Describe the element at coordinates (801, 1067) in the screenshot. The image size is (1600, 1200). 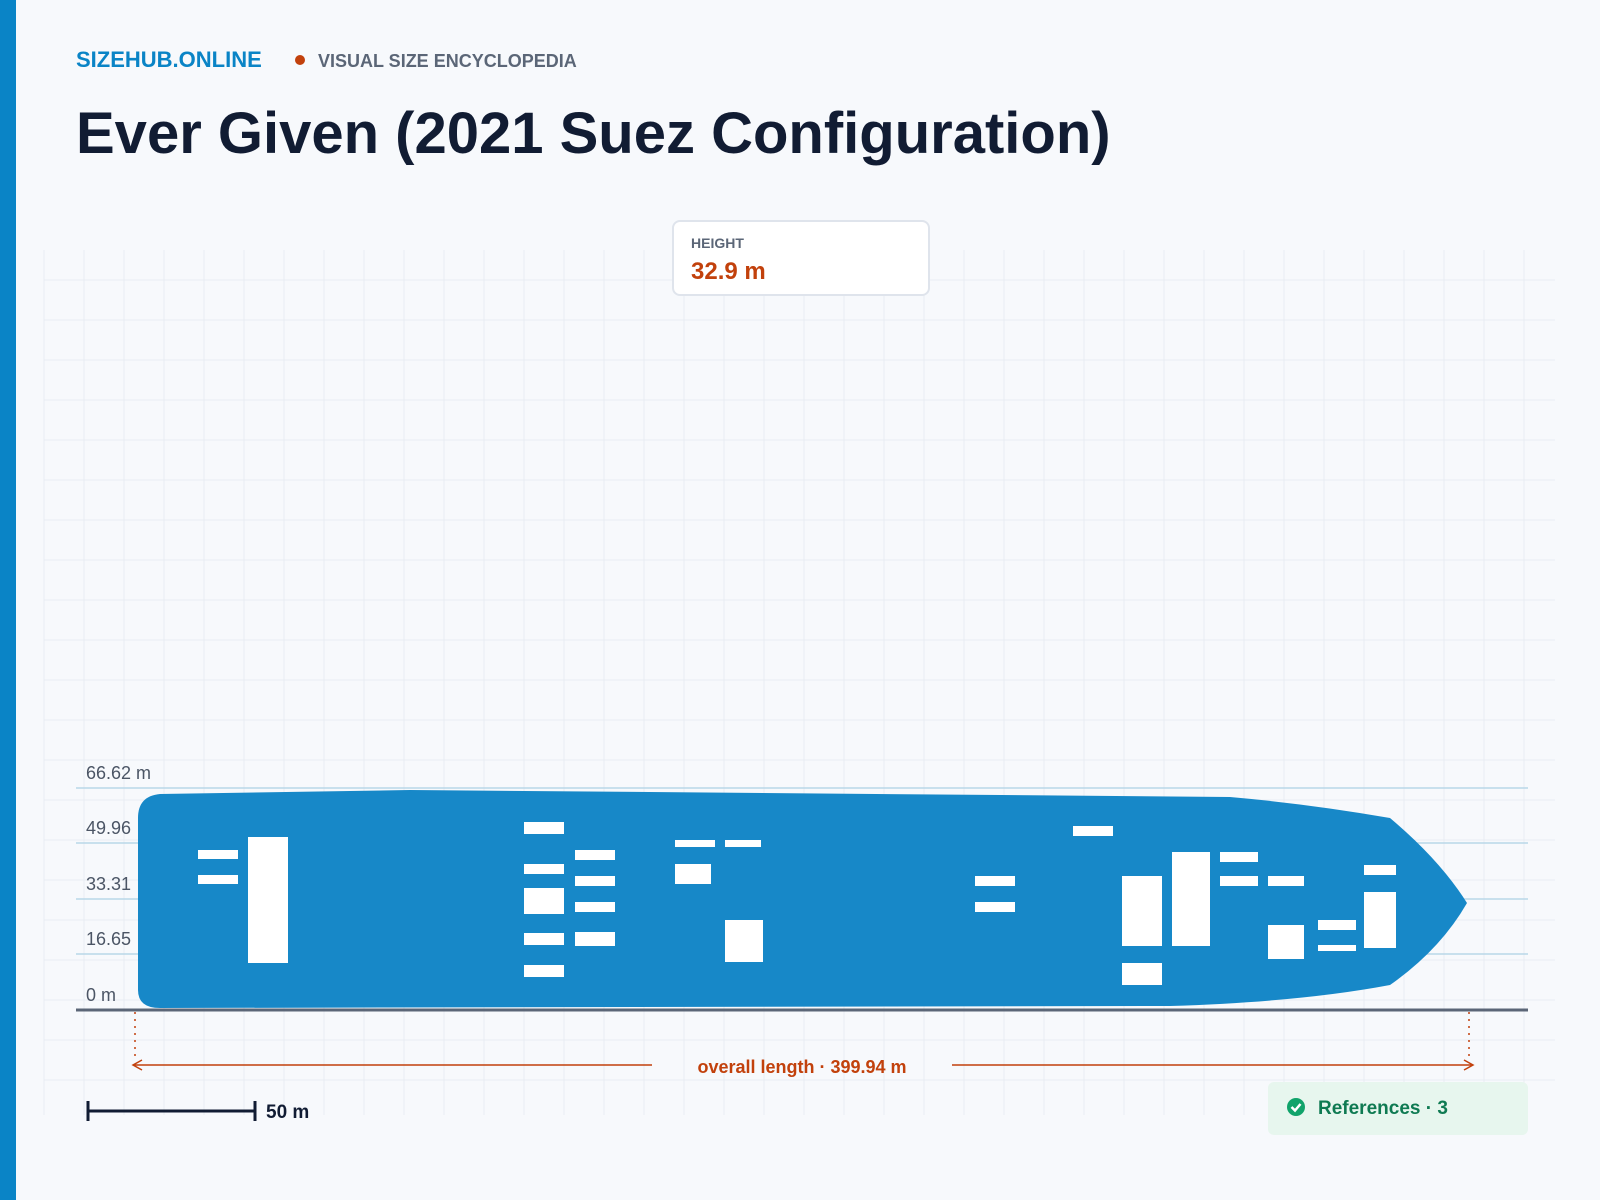
I see `length-label: overall length · 399.94 m` at that location.